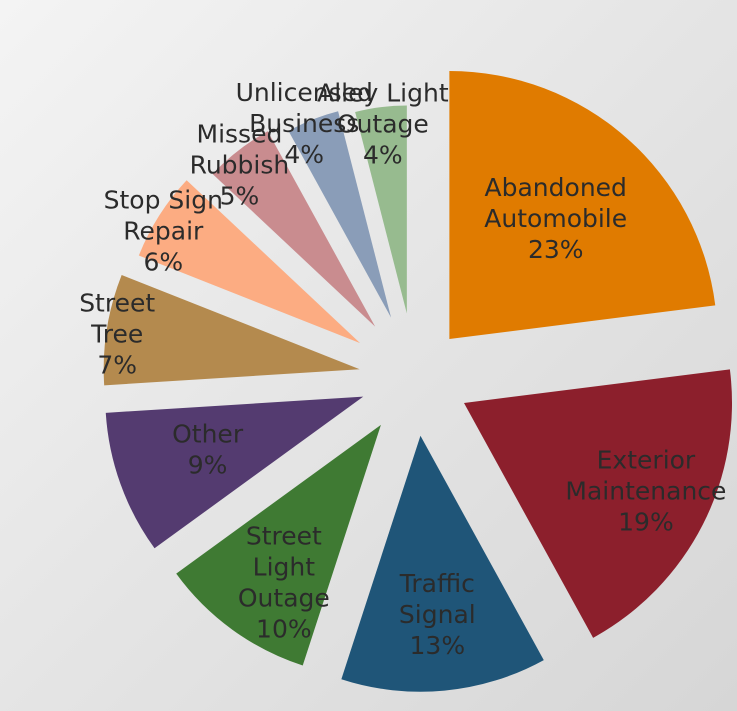  I want to click on slice-label-line: 5%, so click(240, 195).